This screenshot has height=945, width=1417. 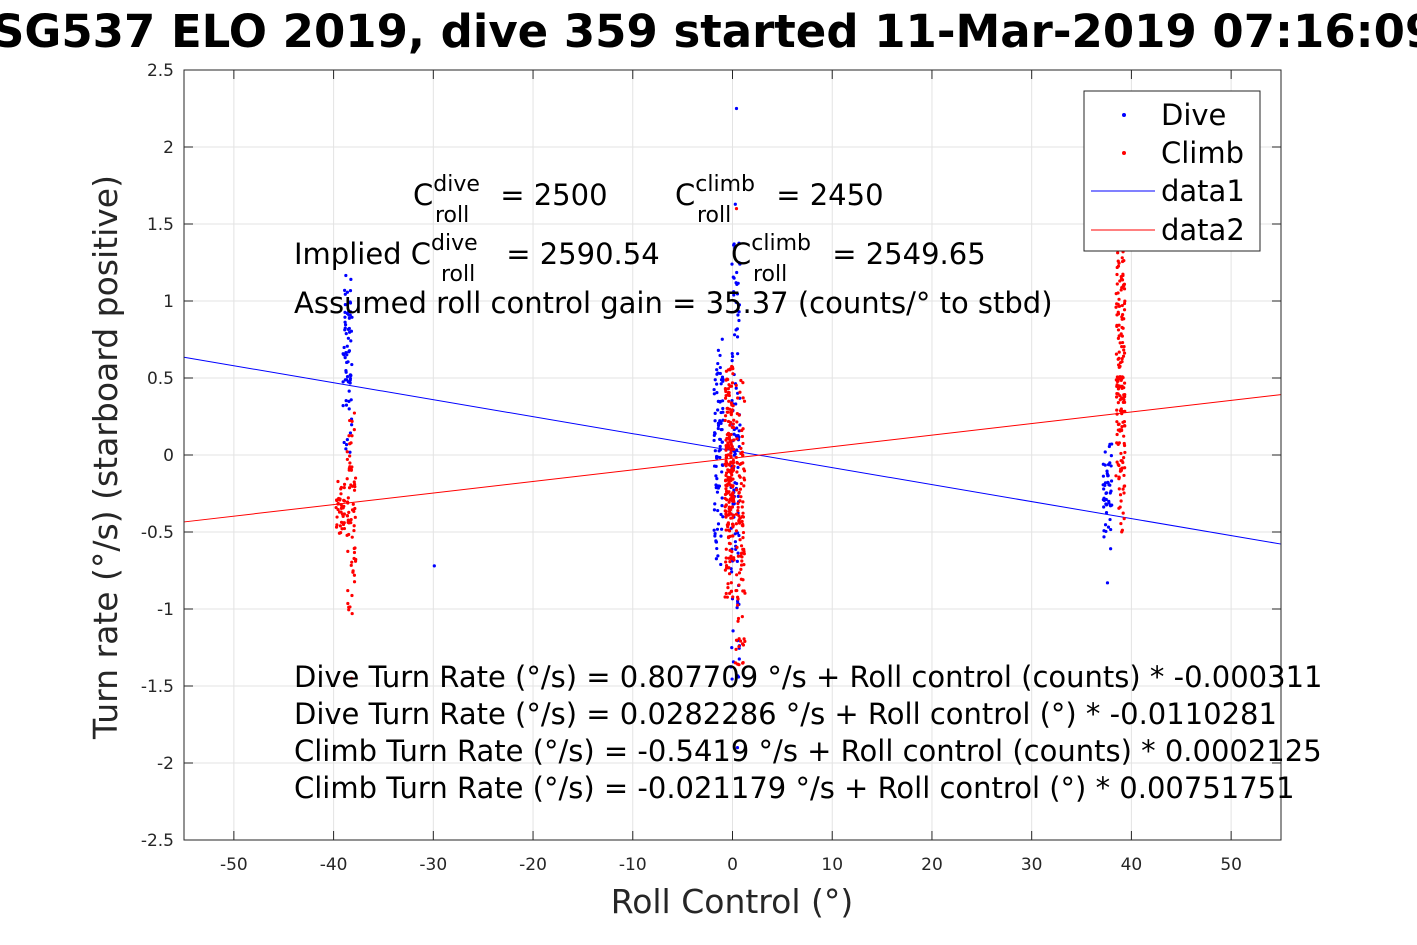 I want to click on x-tick-label: -10, so click(x=633, y=865).